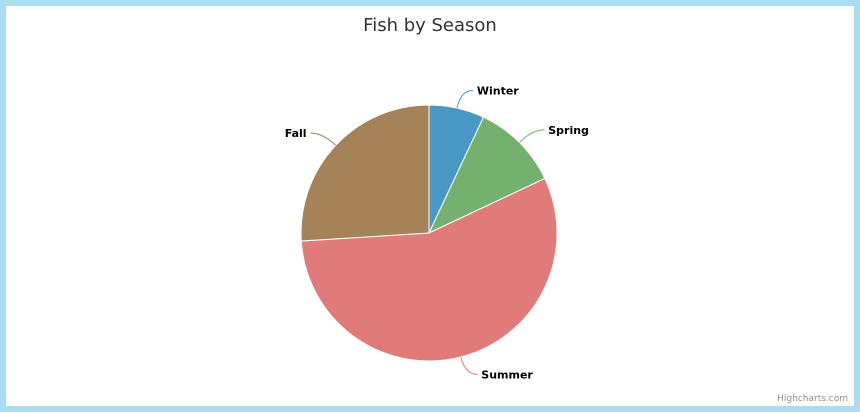 The width and height of the screenshot is (860, 412). What do you see at coordinates (323, 139) in the screenshot?
I see `connector-fall` at bounding box center [323, 139].